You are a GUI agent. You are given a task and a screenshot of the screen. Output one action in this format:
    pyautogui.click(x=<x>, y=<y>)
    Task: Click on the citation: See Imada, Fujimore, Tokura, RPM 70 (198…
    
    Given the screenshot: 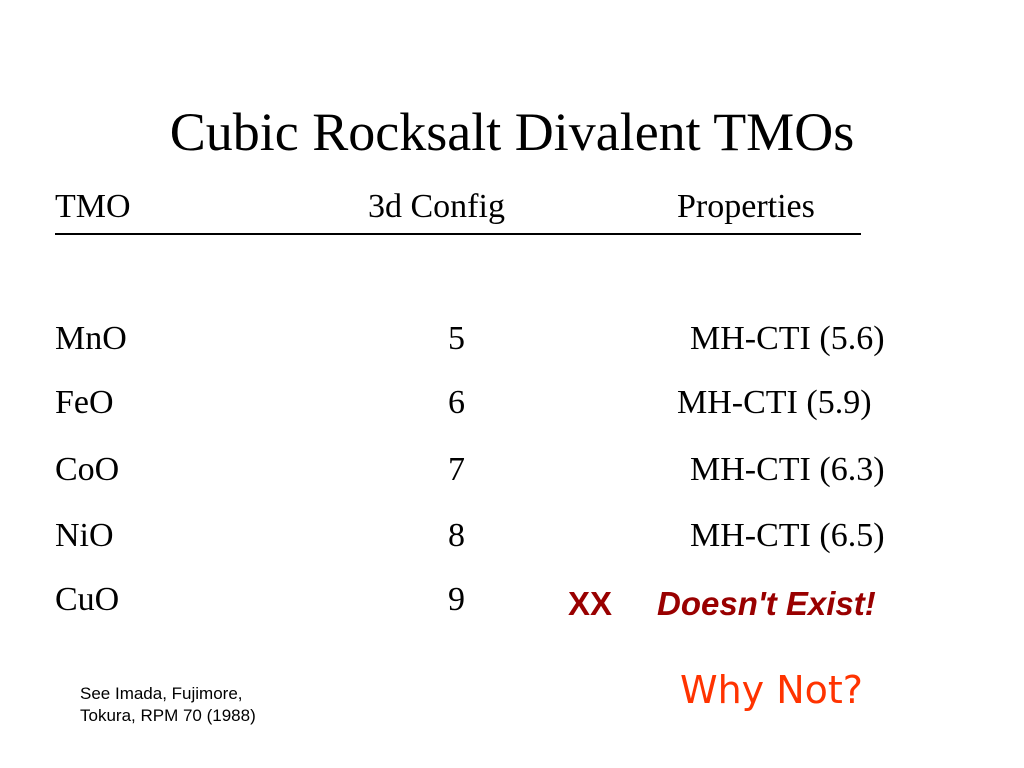 What is the action you would take?
    pyautogui.click(x=168, y=705)
    